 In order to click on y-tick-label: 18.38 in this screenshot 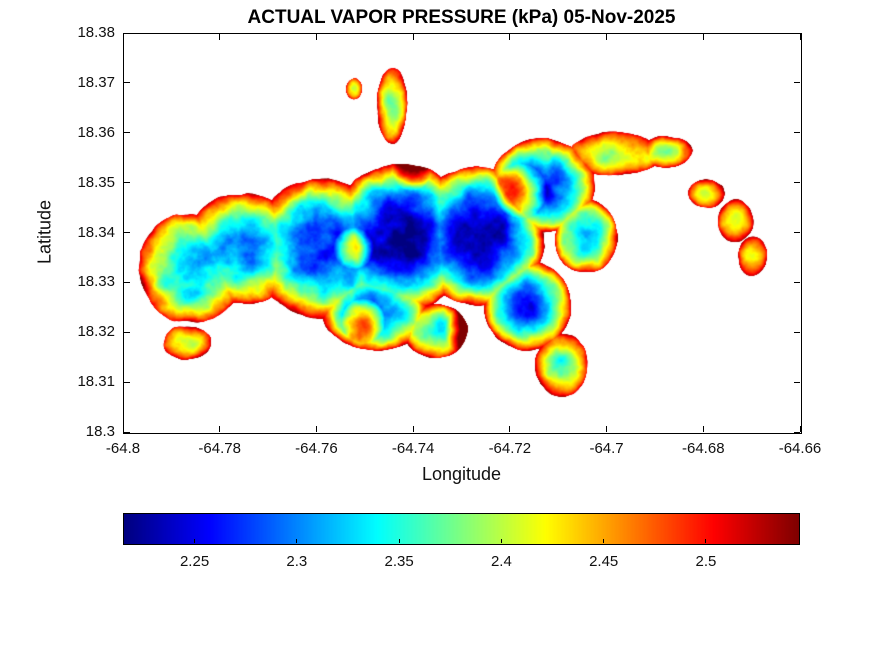, I will do `click(96, 32)`.